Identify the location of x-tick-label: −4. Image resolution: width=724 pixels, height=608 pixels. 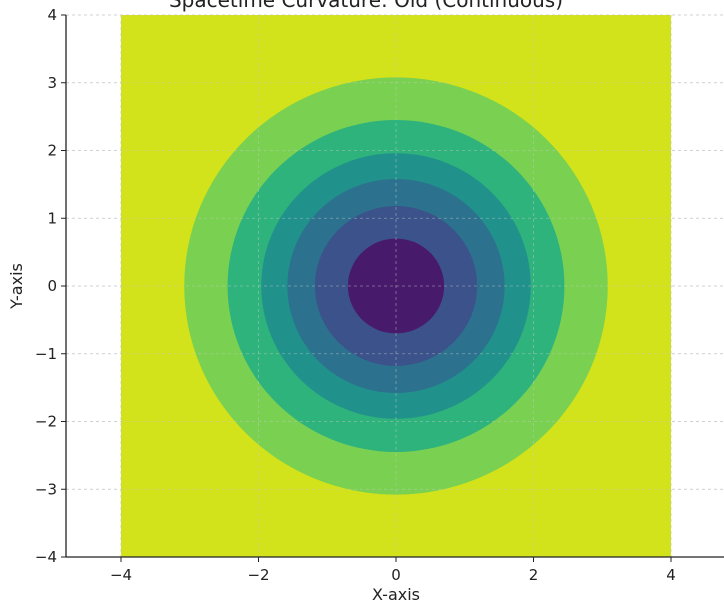
(121, 575).